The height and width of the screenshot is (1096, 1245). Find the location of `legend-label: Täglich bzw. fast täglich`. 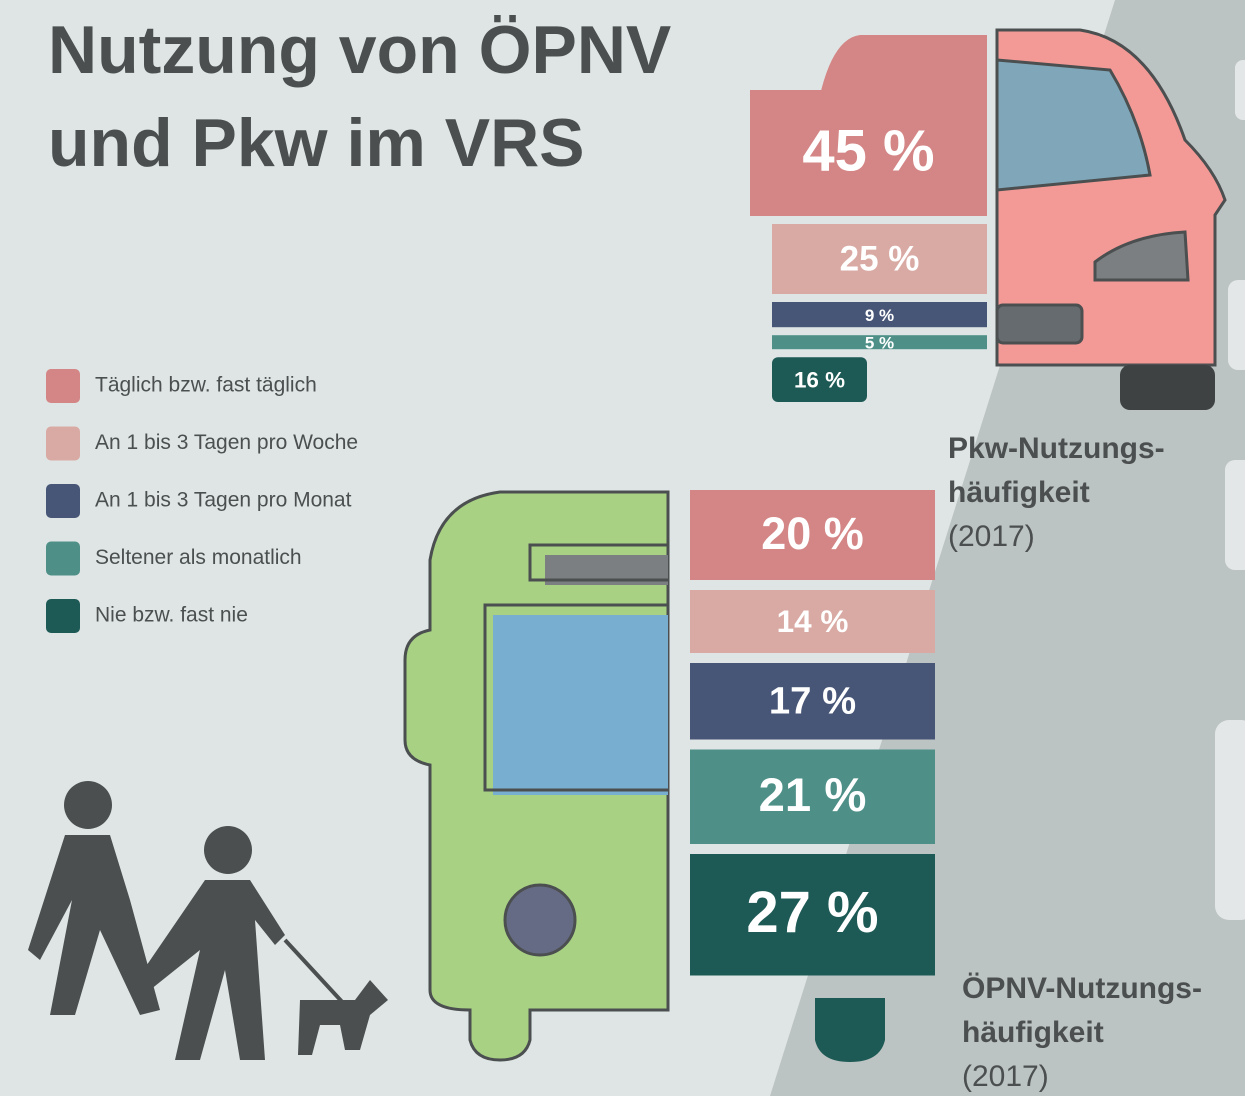

legend-label: Täglich bzw. fast täglich is located at coordinates (206, 385).